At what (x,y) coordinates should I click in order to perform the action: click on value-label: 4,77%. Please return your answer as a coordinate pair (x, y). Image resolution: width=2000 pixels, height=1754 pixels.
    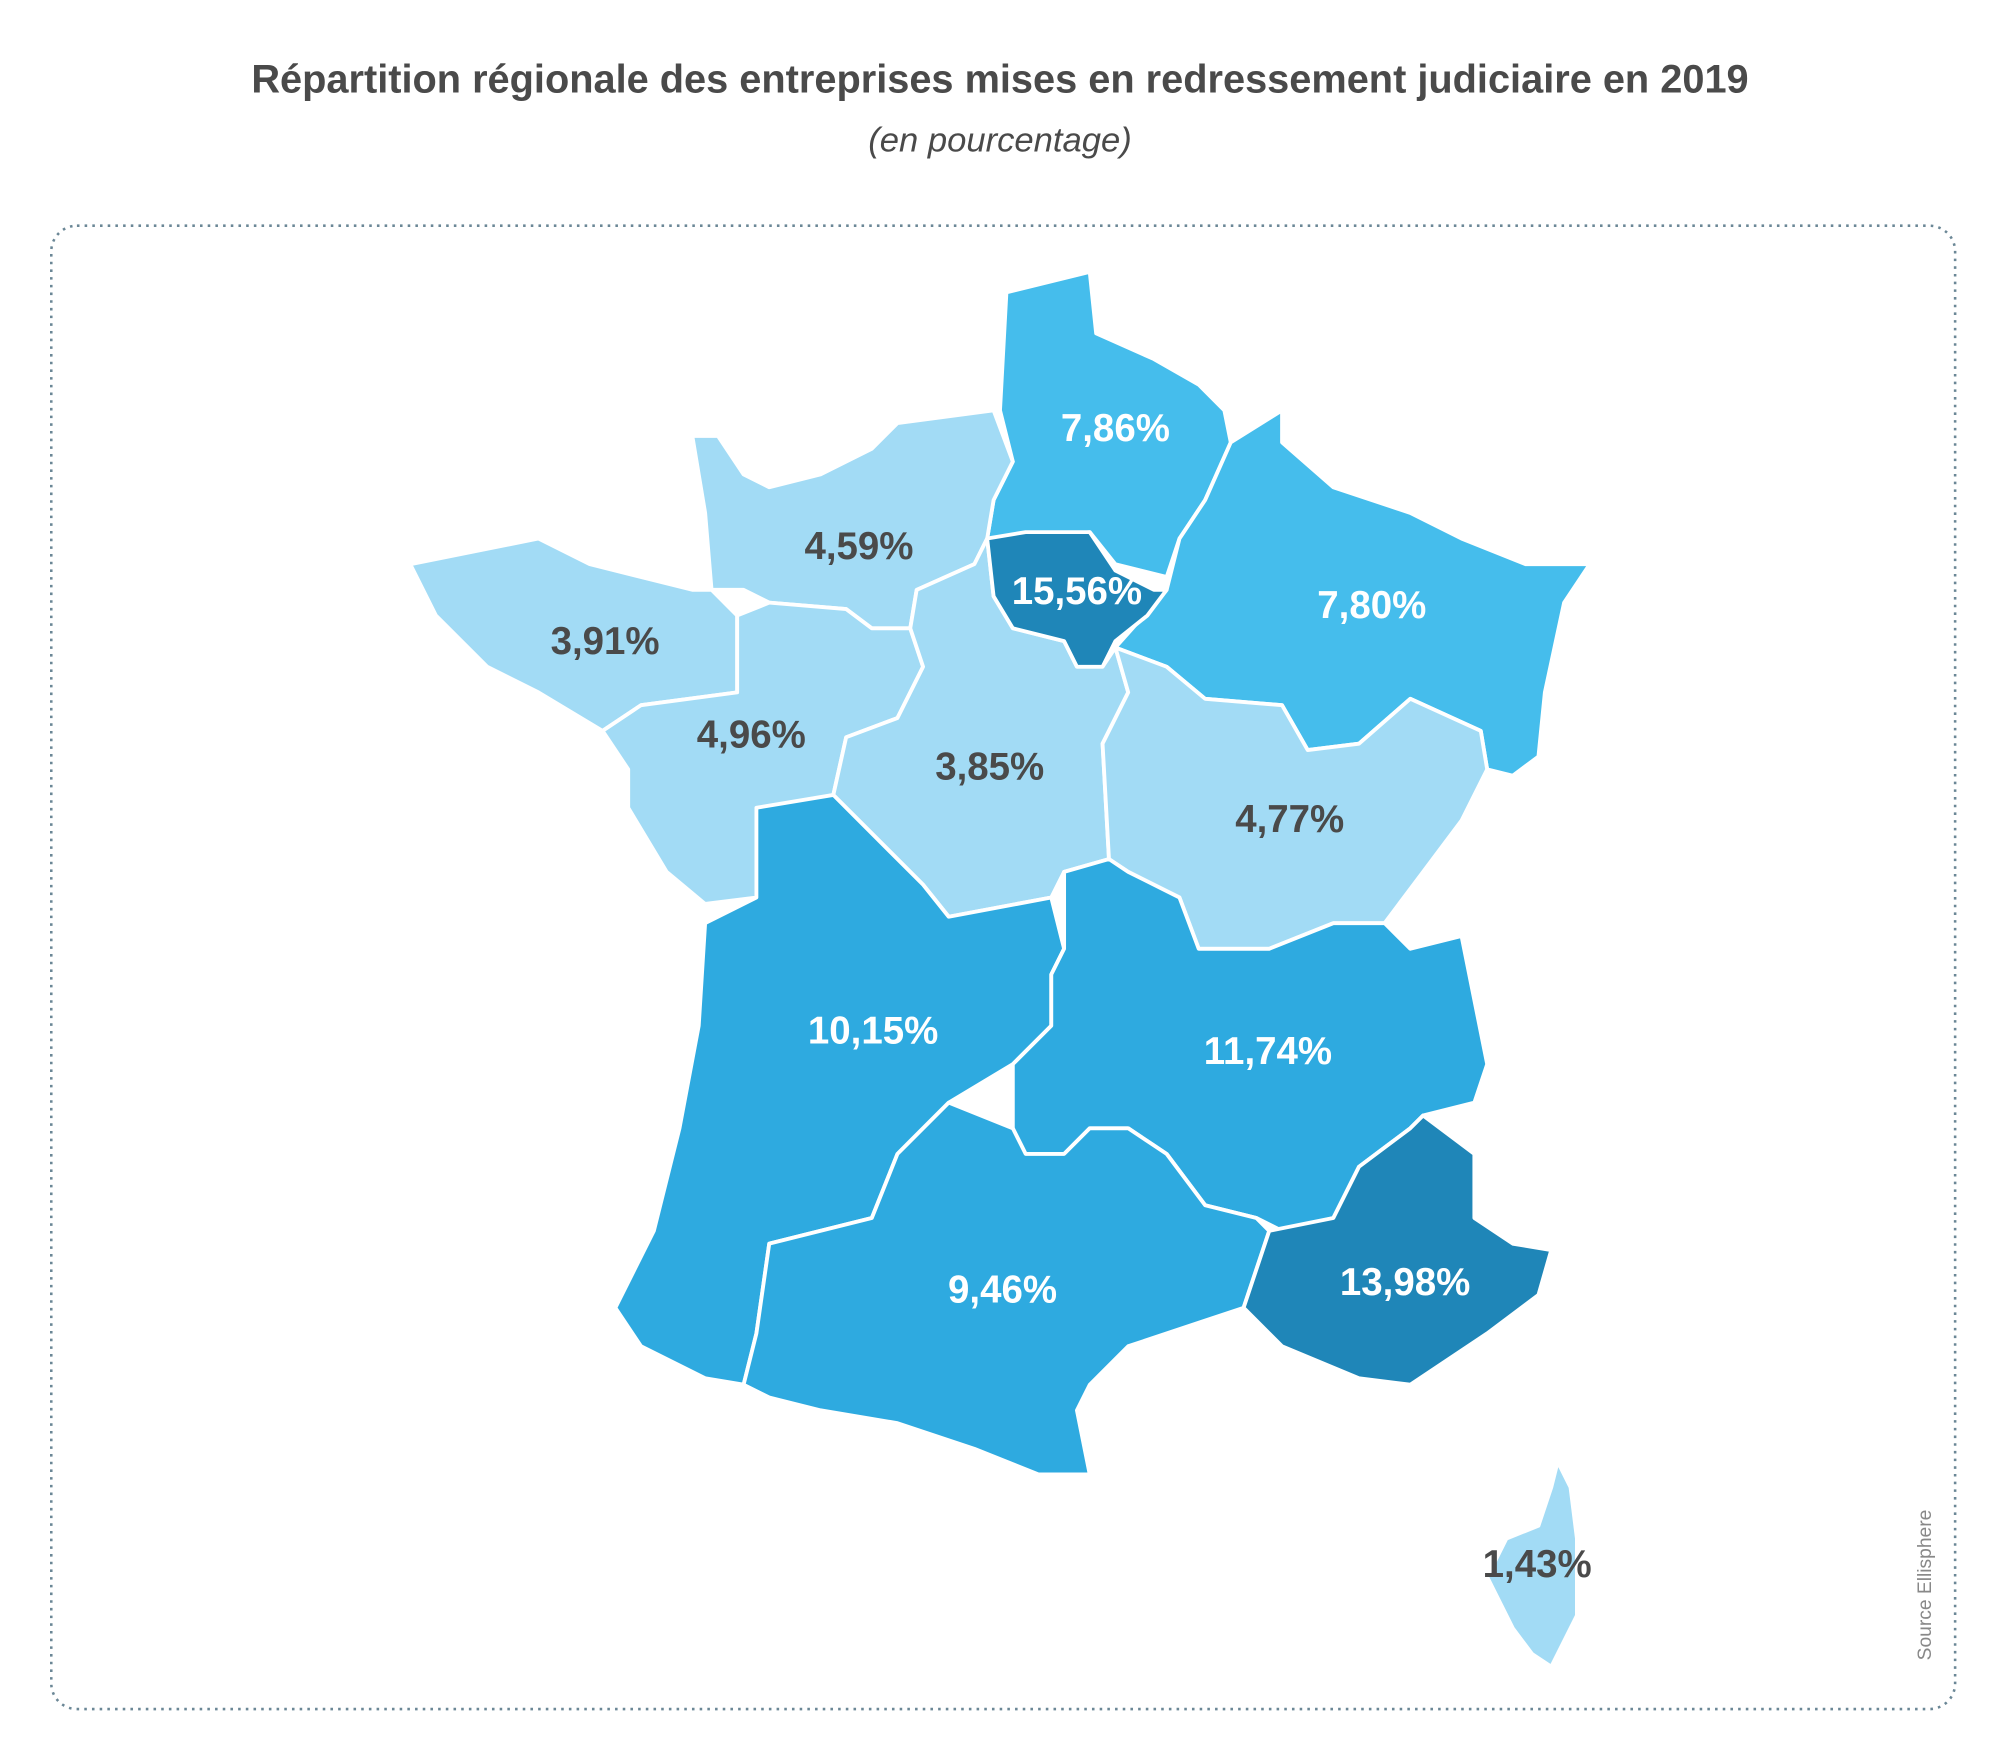
    Looking at the image, I should click on (1289, 819).